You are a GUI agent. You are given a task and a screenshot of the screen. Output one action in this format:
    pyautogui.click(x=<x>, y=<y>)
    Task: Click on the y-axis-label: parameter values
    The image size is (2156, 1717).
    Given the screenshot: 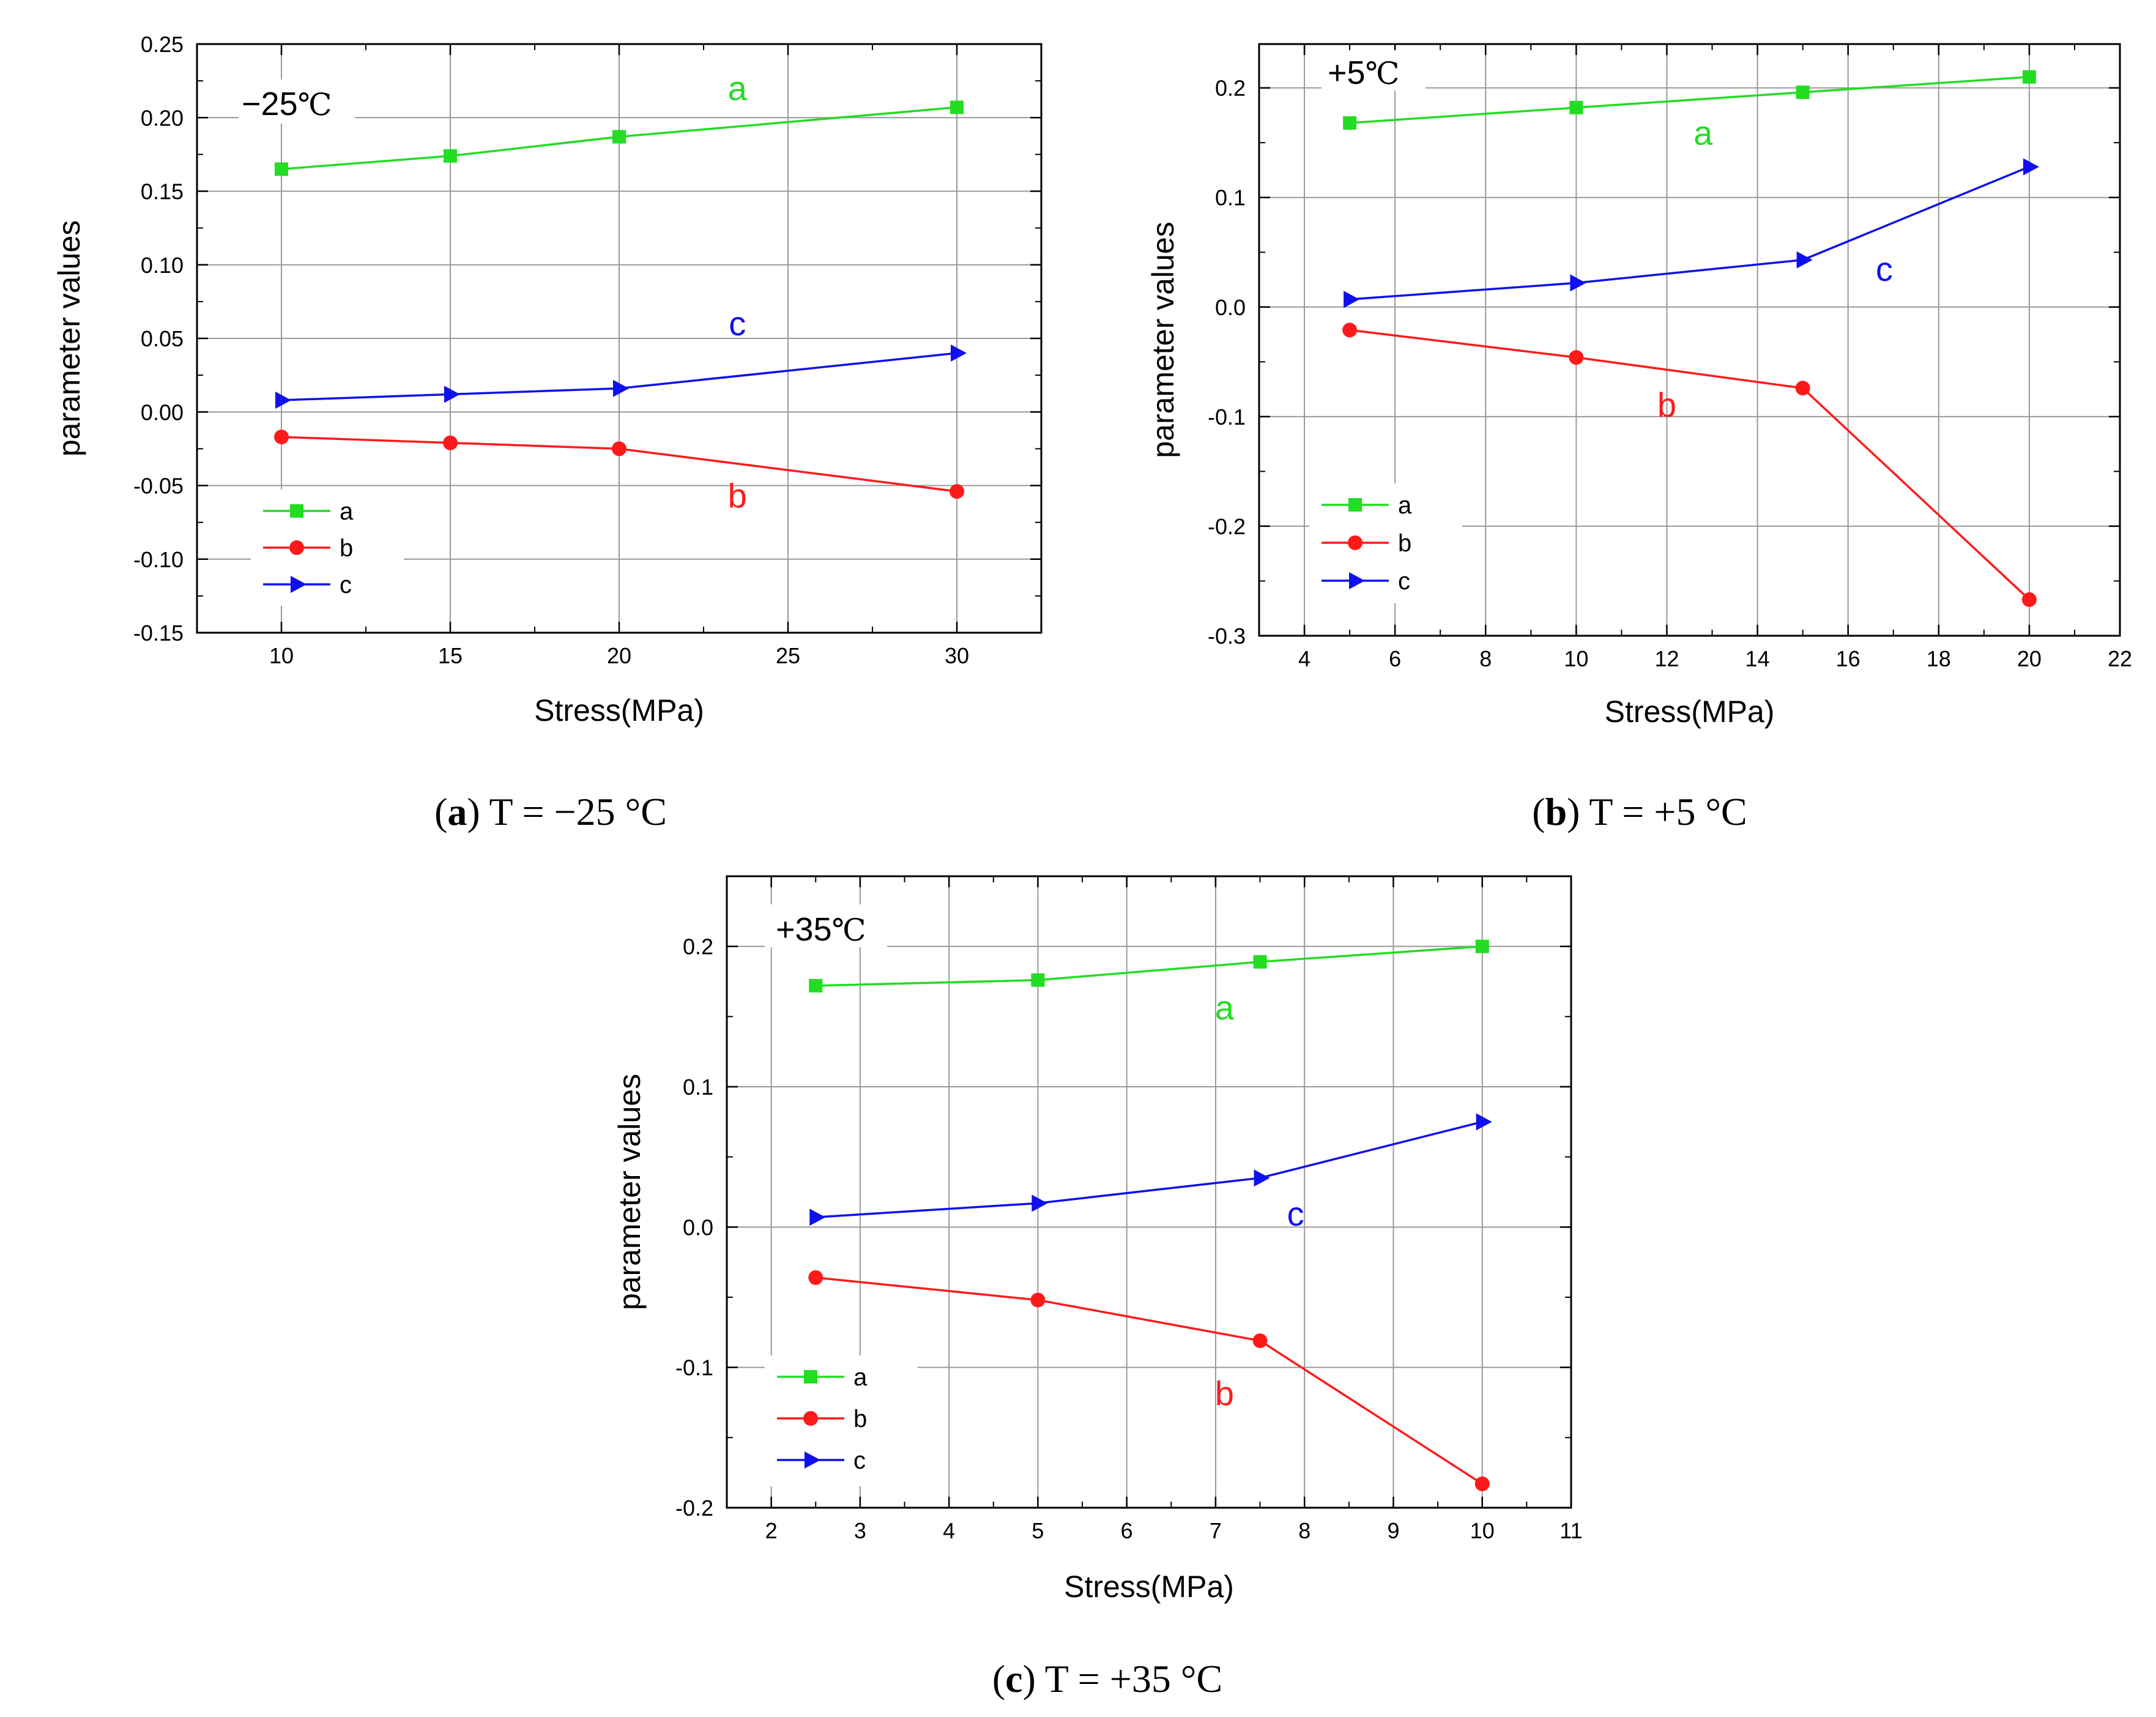 What is the action you would take?
    pyautogui.click(x=1163, y=340)
    